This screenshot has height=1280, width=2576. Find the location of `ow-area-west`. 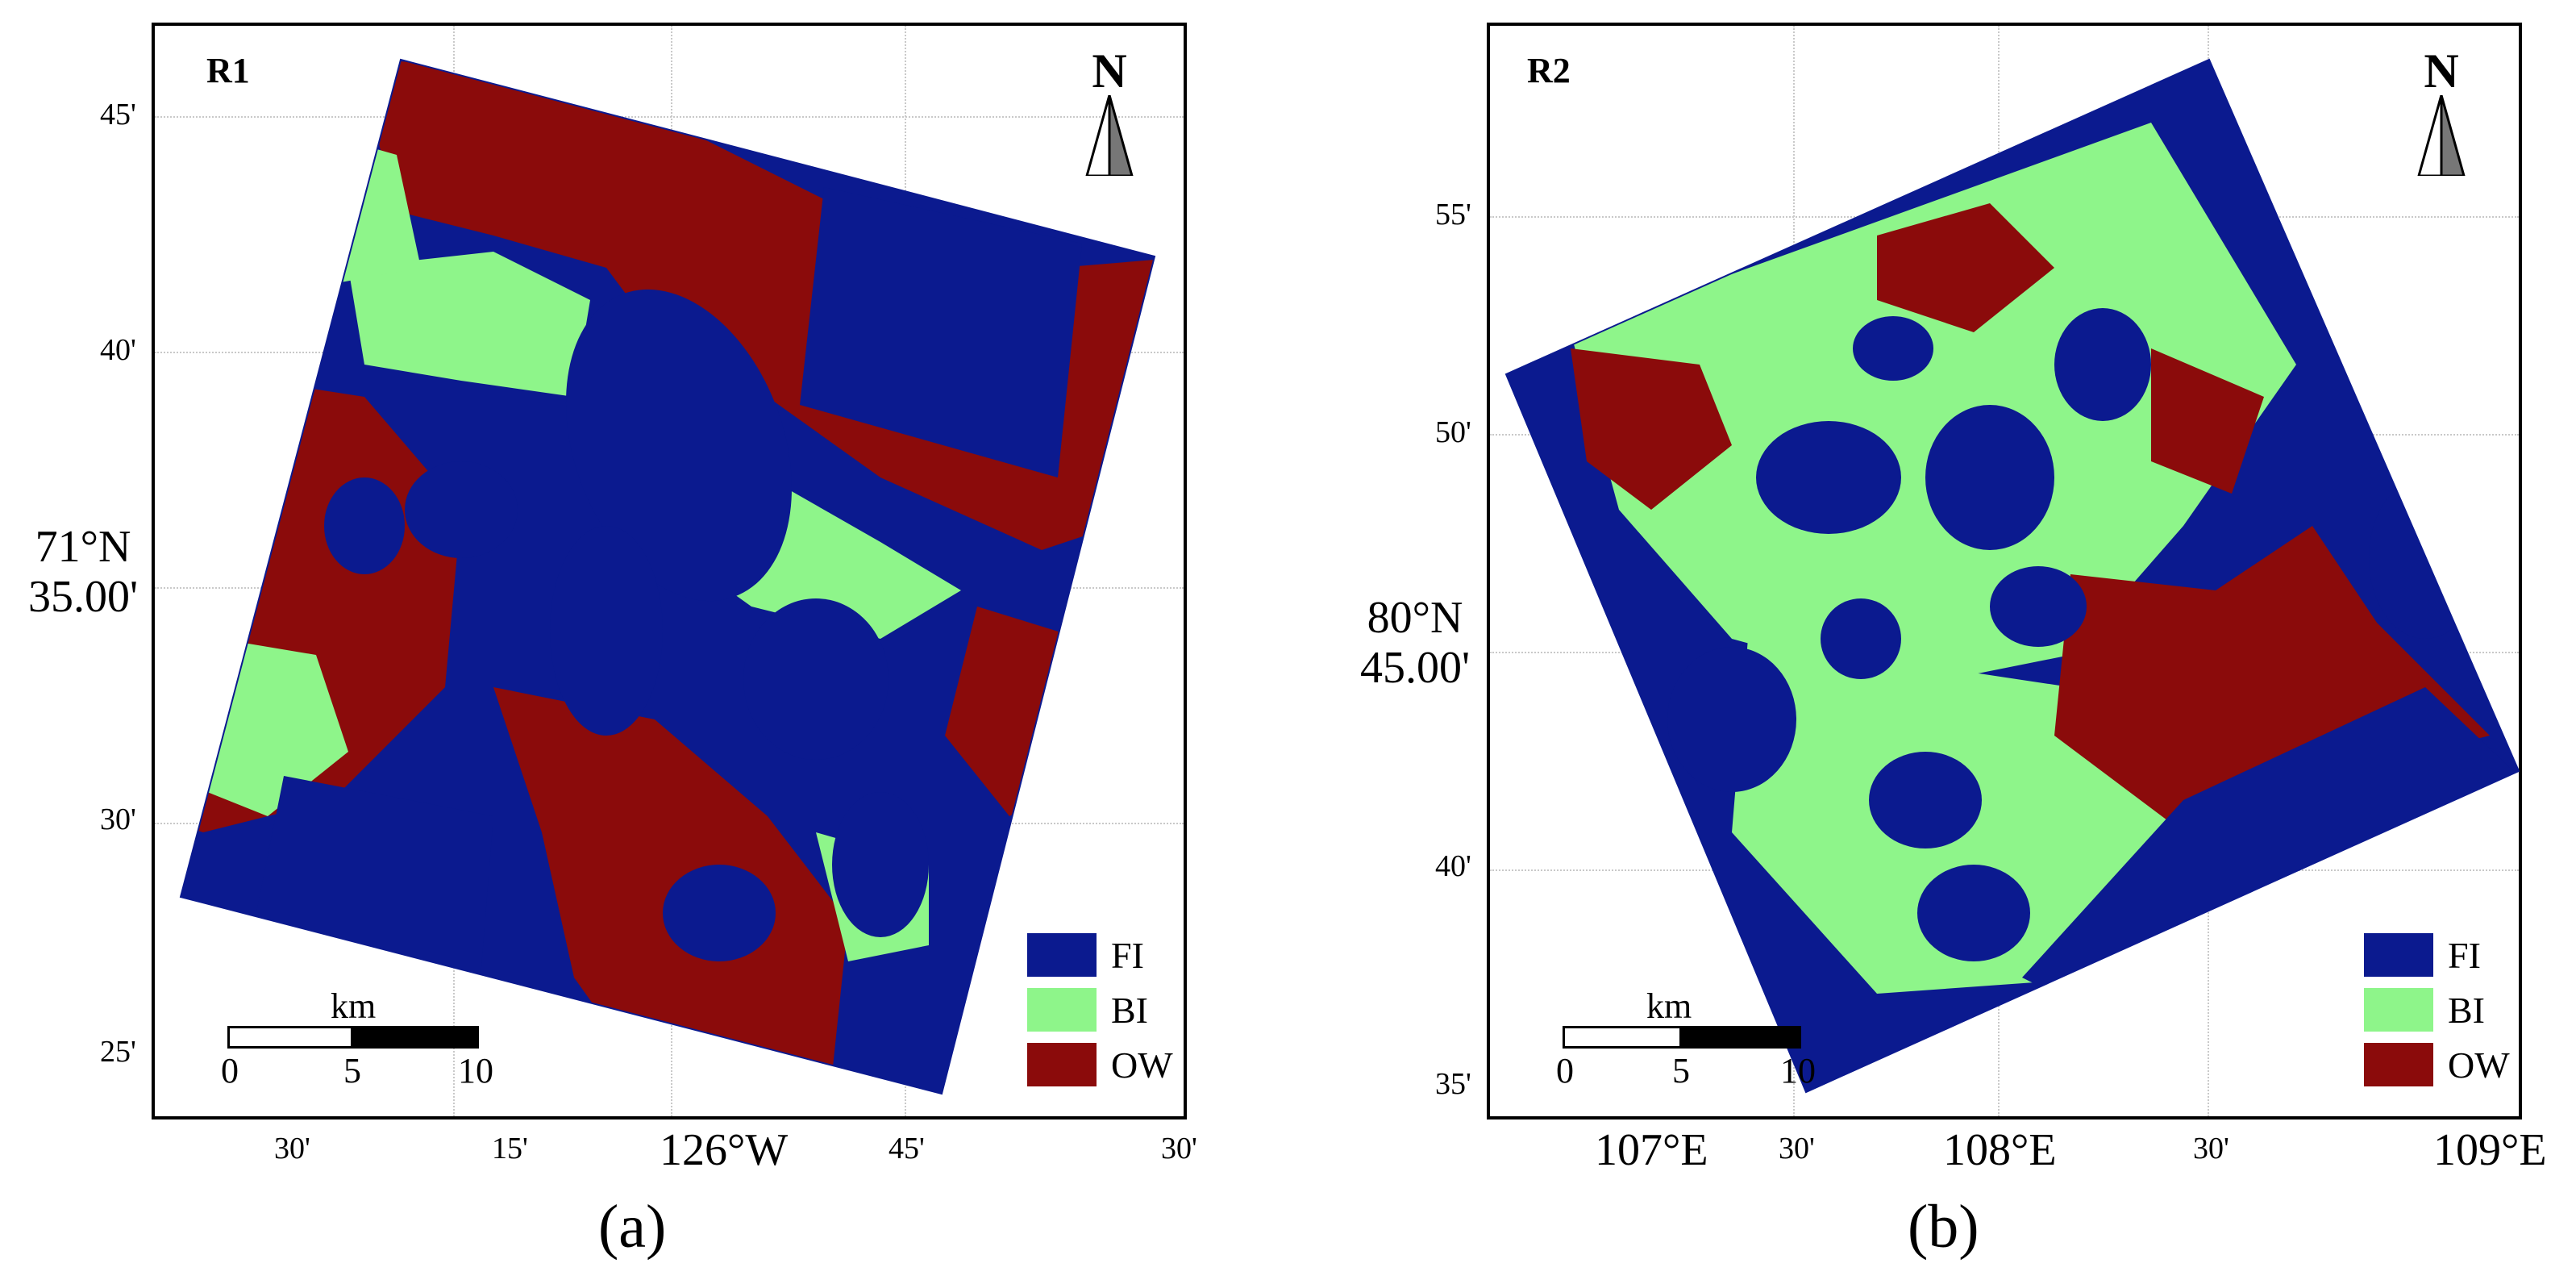

ow-area-west is located at coordinates (1651, 429).